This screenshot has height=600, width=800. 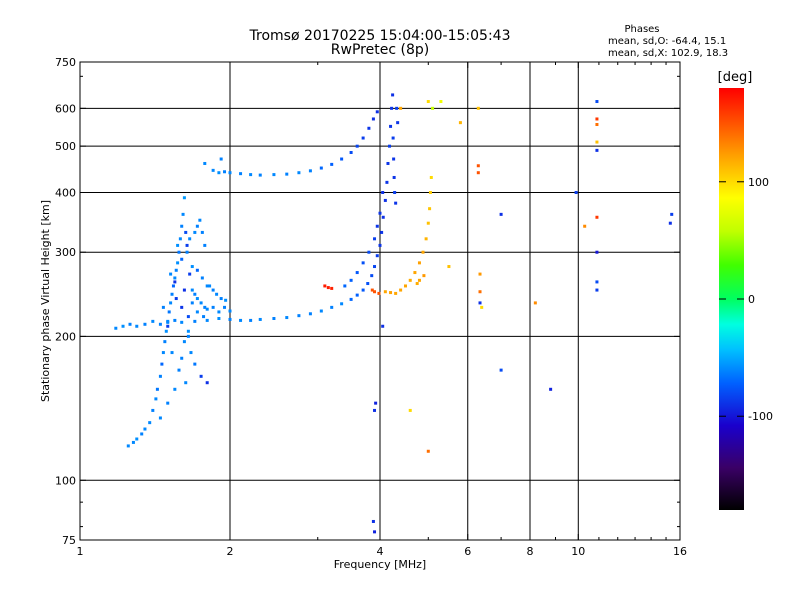 I want to click on y-tick-label: 100, so click(x=65, y=480).